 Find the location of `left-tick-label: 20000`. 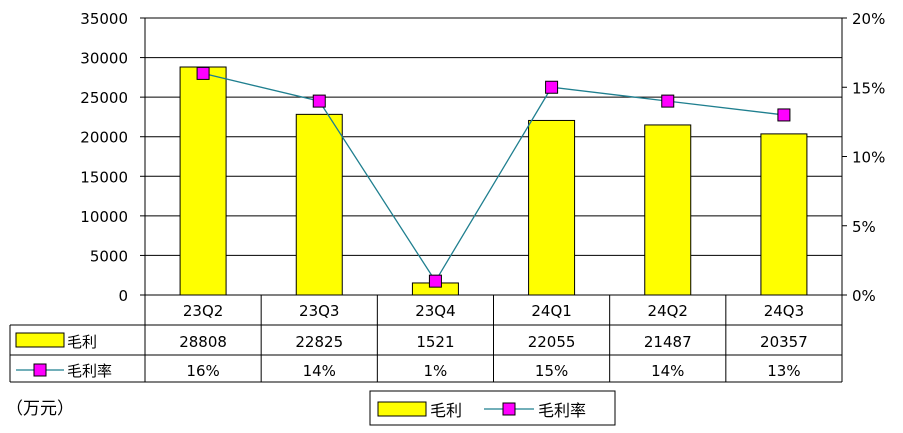

left-tick-label: 20000 is located at coordinates (104, 138).